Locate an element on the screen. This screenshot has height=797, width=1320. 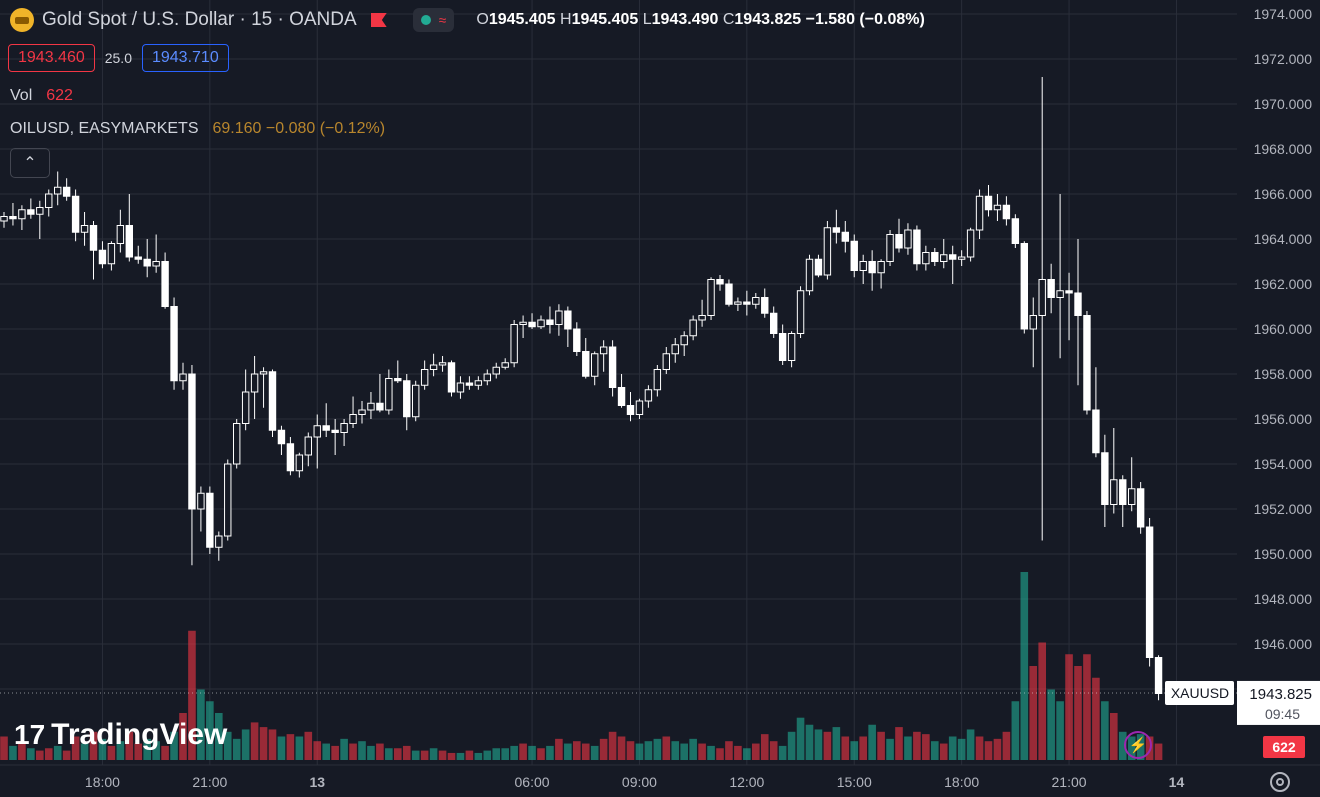
status-pill: ≈ is located at coordinates (433, 20).